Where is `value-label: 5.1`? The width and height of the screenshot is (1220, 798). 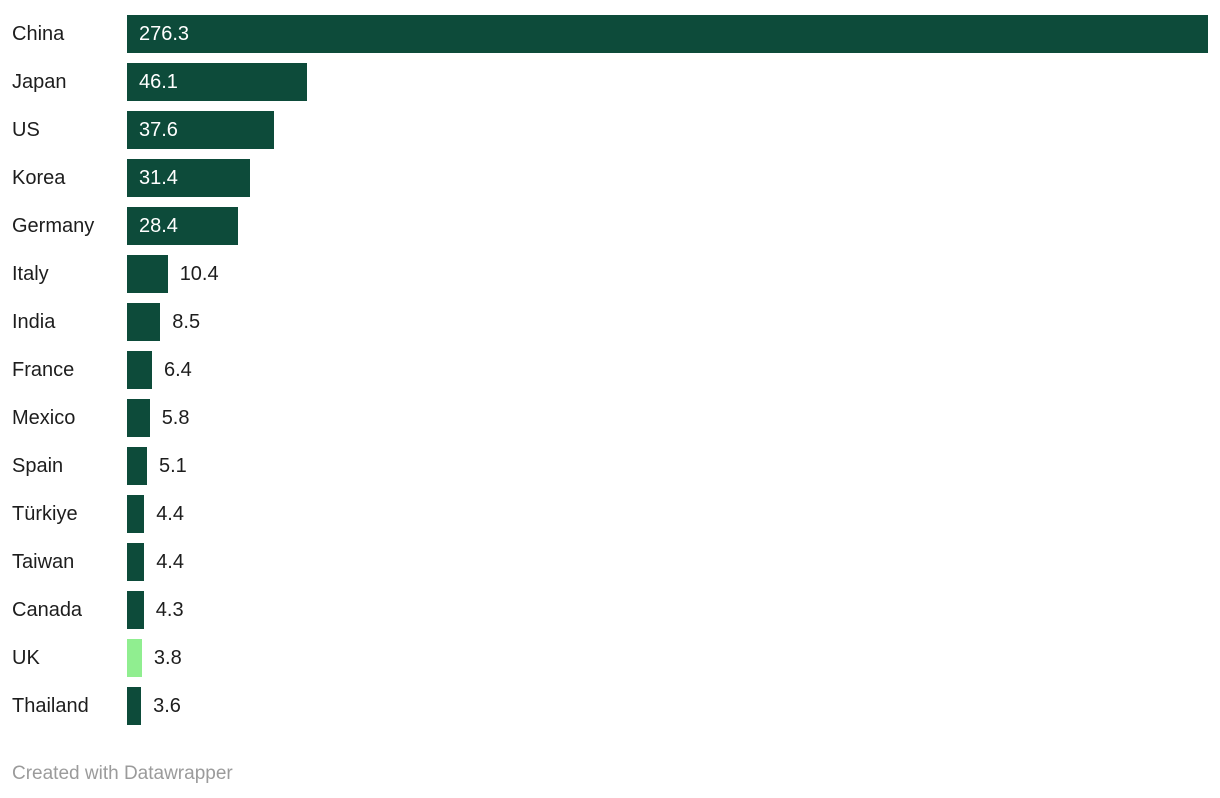 value-label: 5.1 is located at coordinates (173, 466).